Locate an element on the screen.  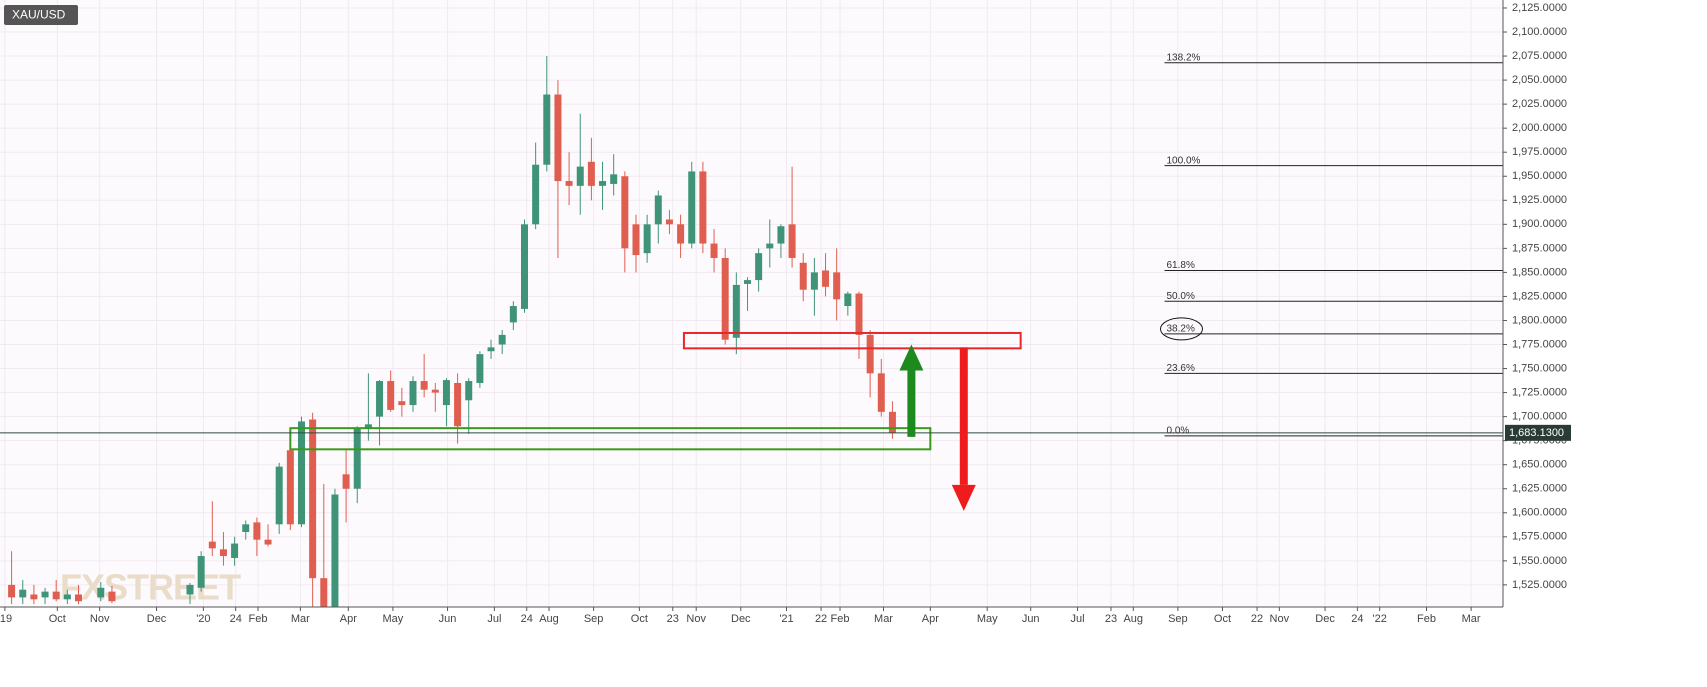
time-panel is located at coordinates (751, 647).